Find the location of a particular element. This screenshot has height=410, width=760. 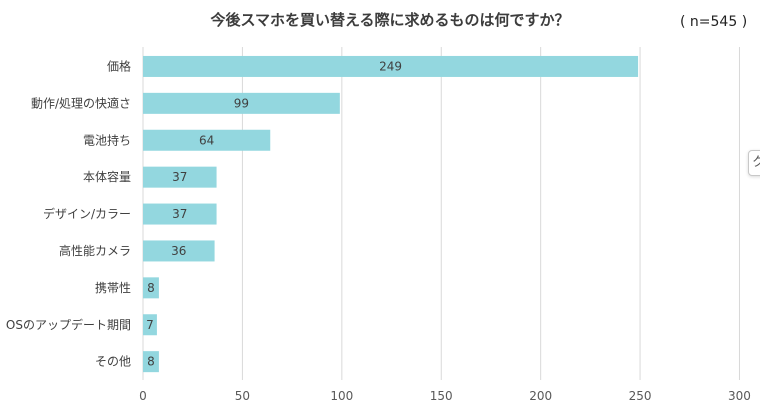

category-label: OSのアップデート期間 is located at coordinates (68, 324).